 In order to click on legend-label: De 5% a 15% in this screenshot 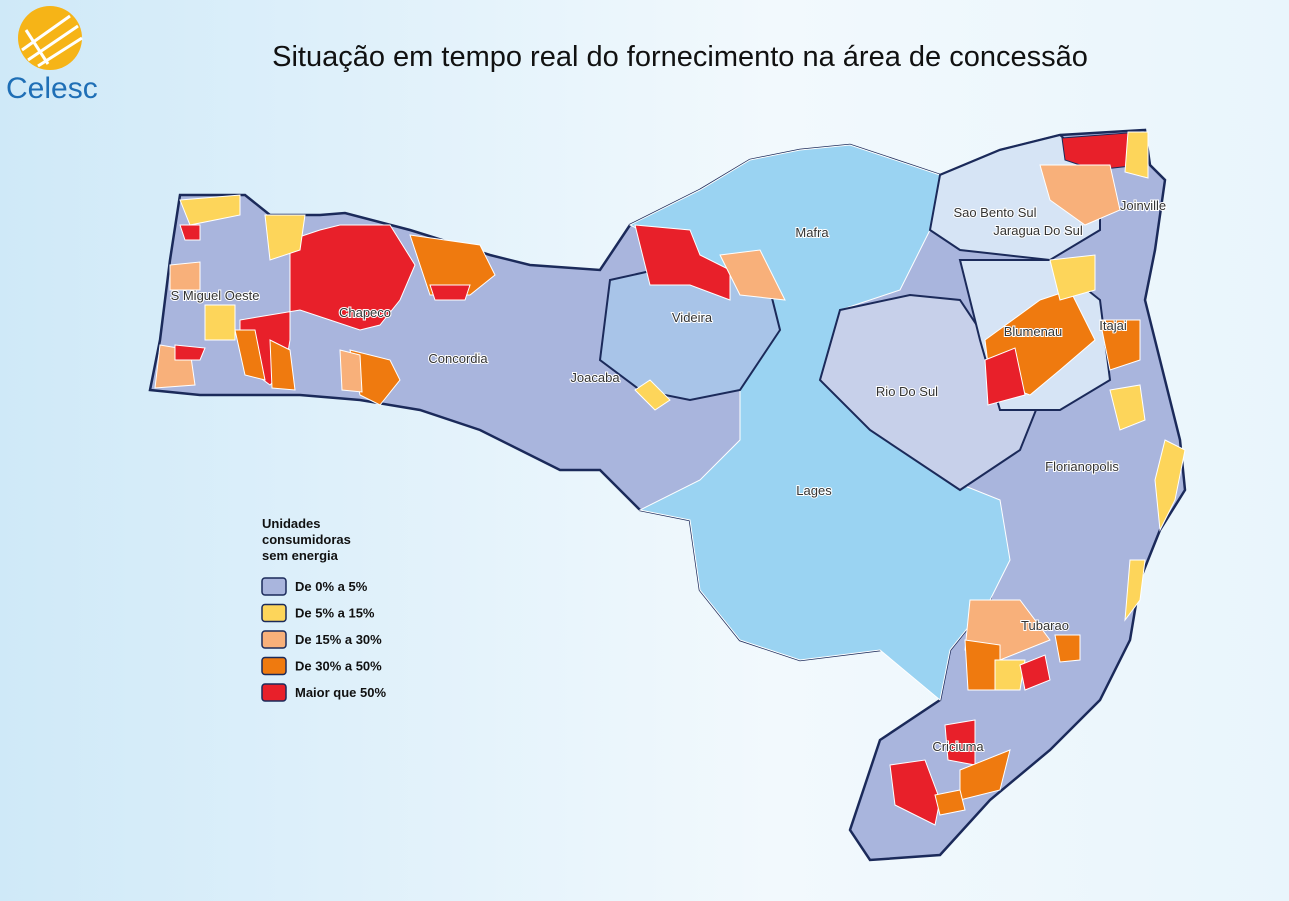, I will do `click(335, 613)`.